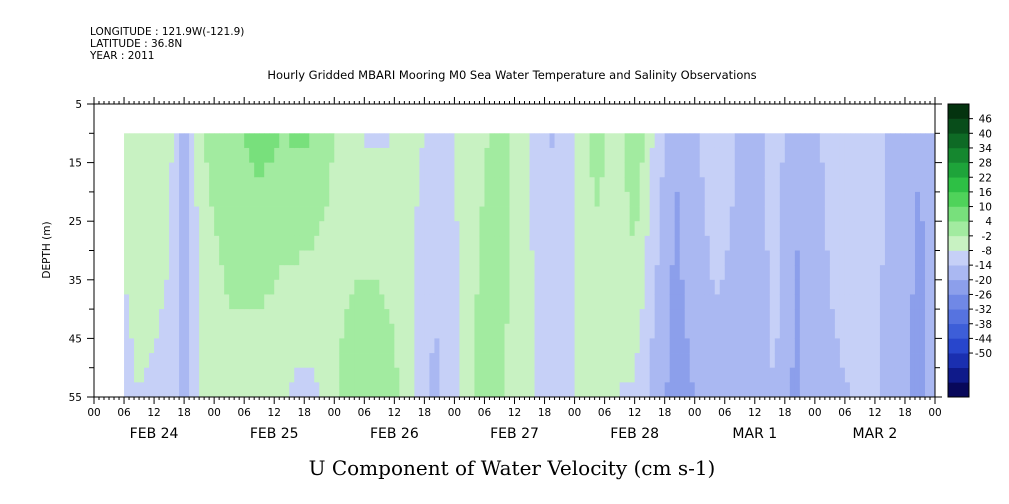 The image size is (1009, 504). Describe the element at coordinates (274, 434) in the screenshot. I see `day-label: FEB 25` at that location.